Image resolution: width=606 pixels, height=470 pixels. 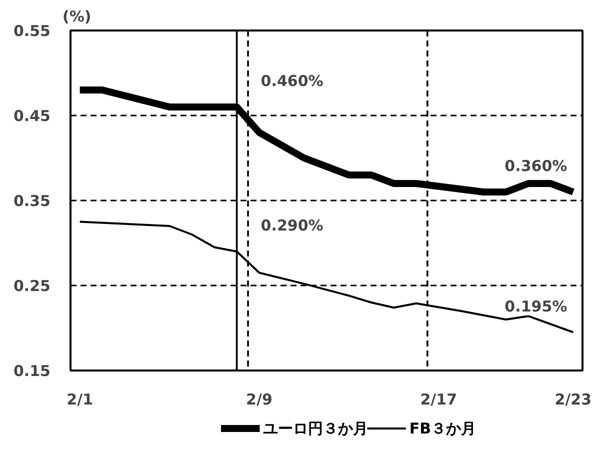 What do you see at coordinates (32, 371) in the screenshot?
I see `y-tick-label: 0.15` at bounding box center [32, 371].